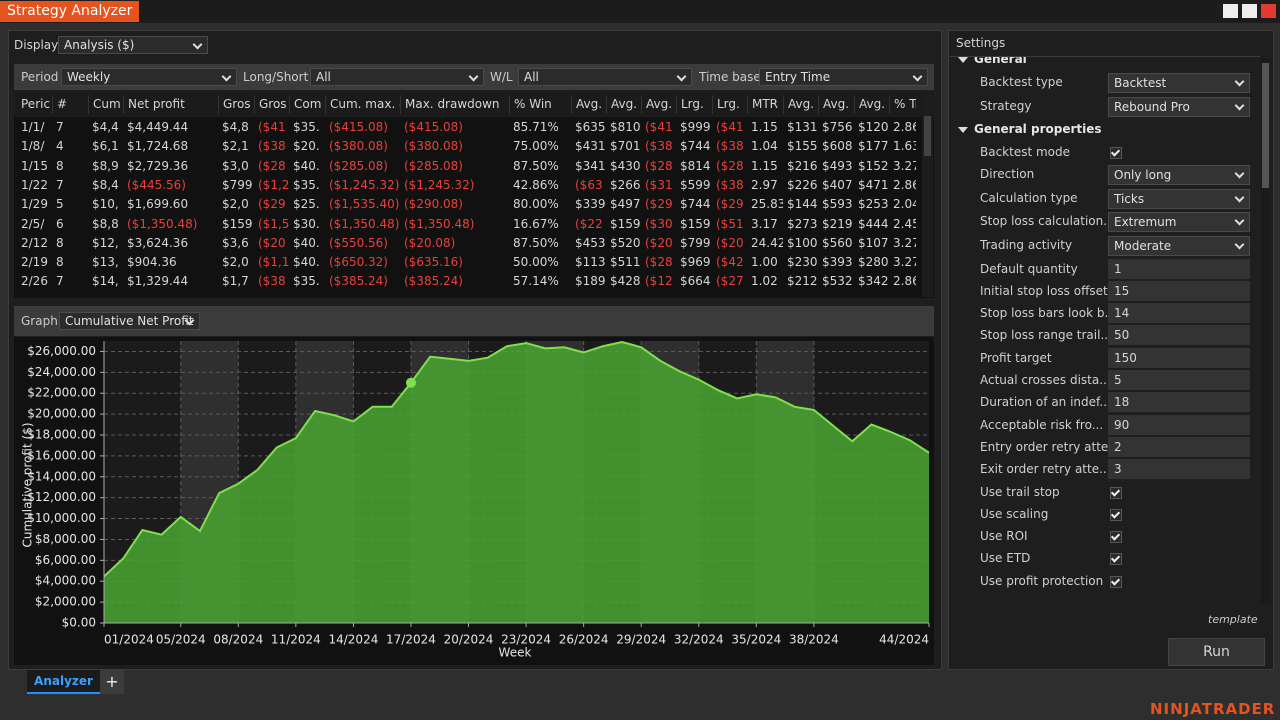 The height and width of the screenshot is (720, 1280). What do you see at coordinates (1230, 11) in the screenshot?
I see `minimize-button` at bounding box center [1230, 11].